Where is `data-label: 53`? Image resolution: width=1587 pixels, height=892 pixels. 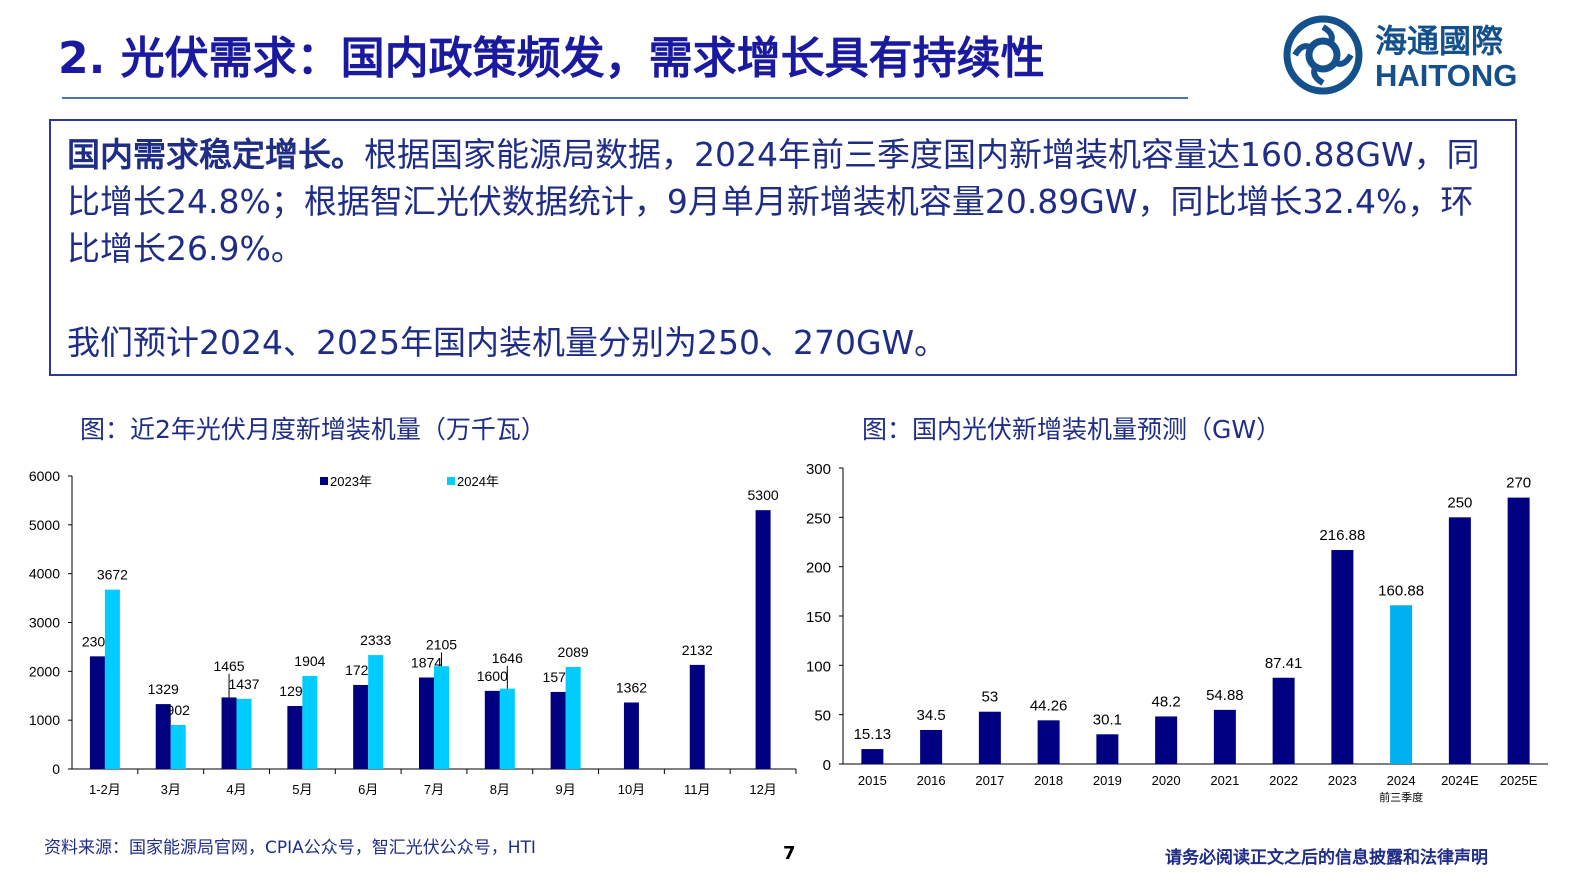 data-label: 53 is located at coordinates (990, 697).